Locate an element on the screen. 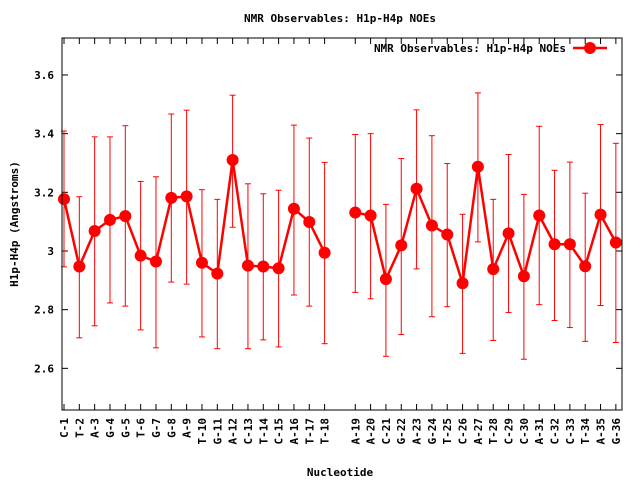  x-tick-label: C-33 is located at coordinates (570, 431).